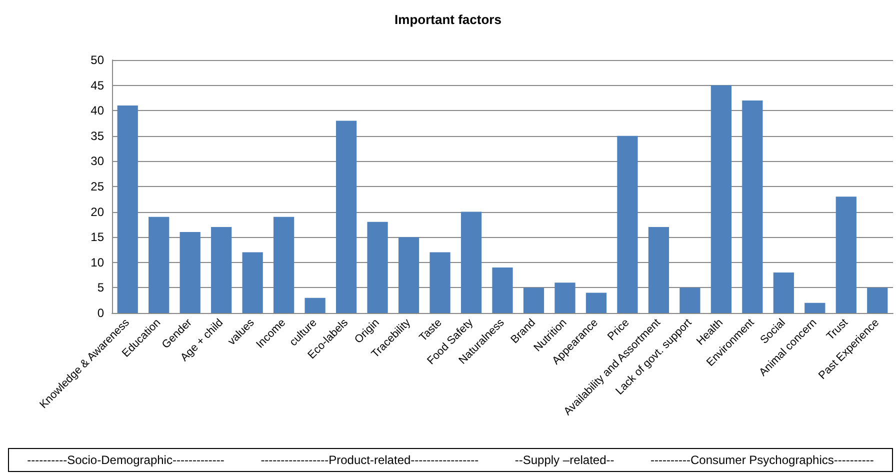 The image size is (896, 475). What do you see at coordinates (448, 19) in the screenshot?
I see `chart-title: Important factors` at bounding box center [448, 19].